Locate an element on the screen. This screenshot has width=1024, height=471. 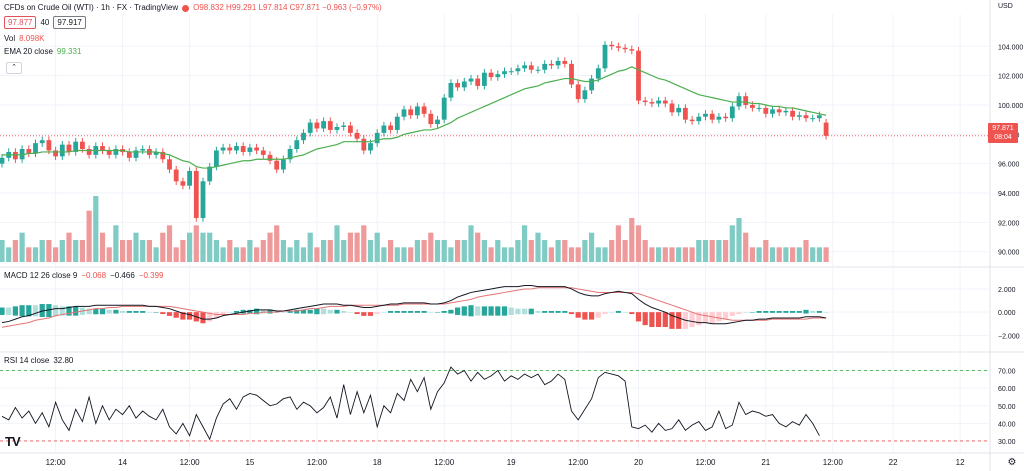
tradingview-logo-icon: TV is located at coordinates (13, 441).